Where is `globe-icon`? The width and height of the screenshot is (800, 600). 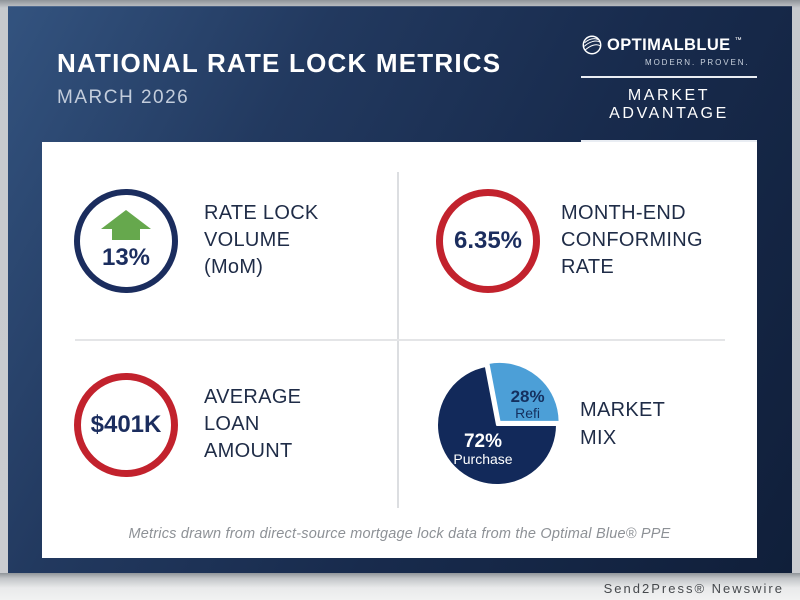 globe-icon is located at coordinates (592, 45).